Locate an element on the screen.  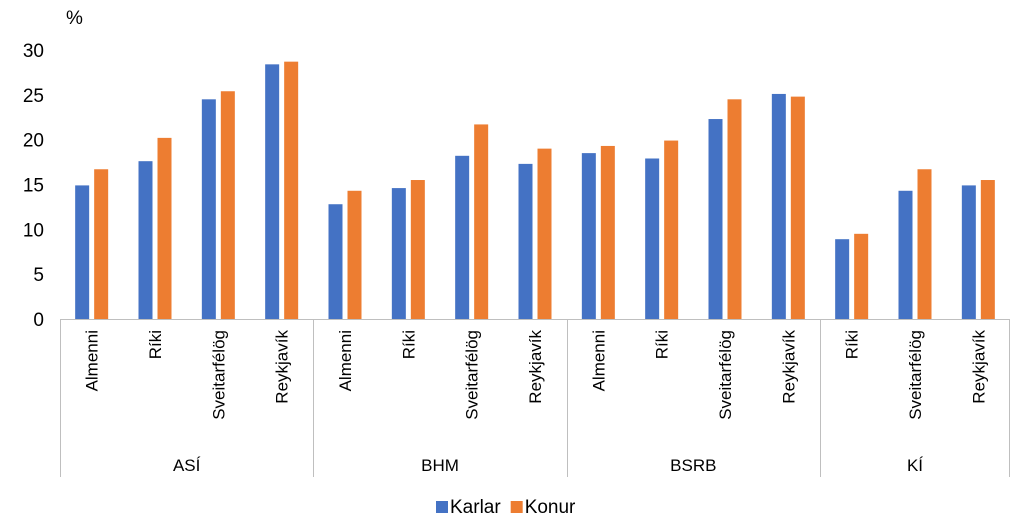
y-tick-label: 5 is located at coordinates (38, 275).